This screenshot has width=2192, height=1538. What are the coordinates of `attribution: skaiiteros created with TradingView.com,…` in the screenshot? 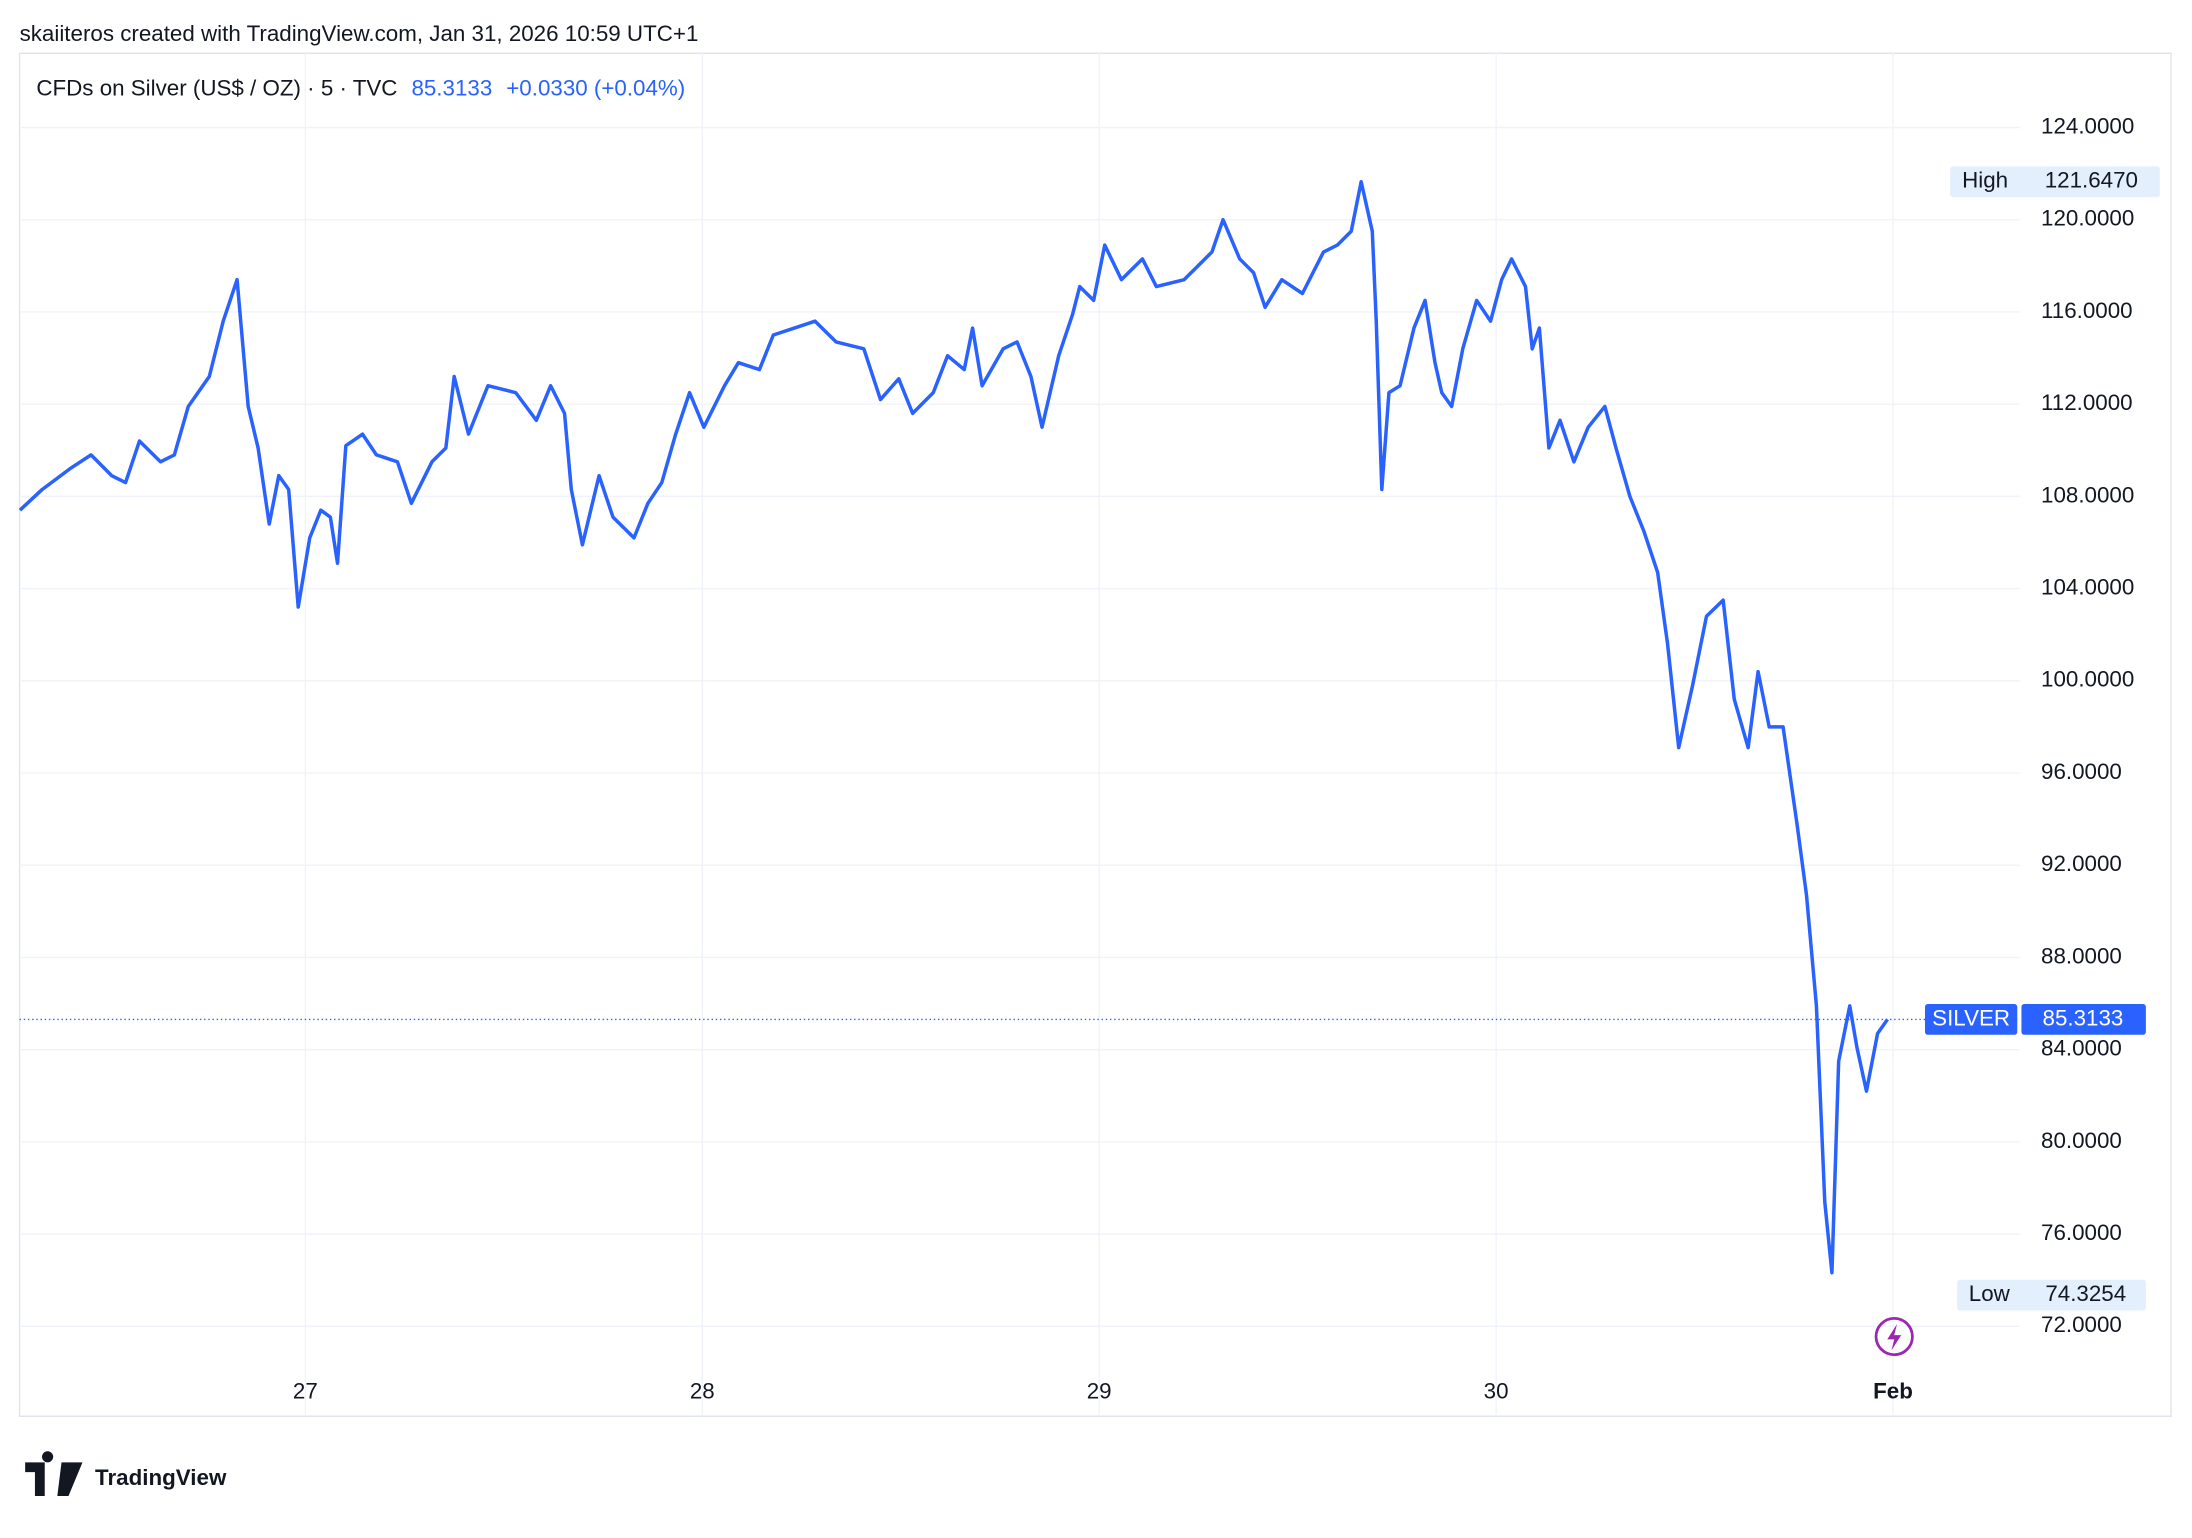 It's located at (359, 33).